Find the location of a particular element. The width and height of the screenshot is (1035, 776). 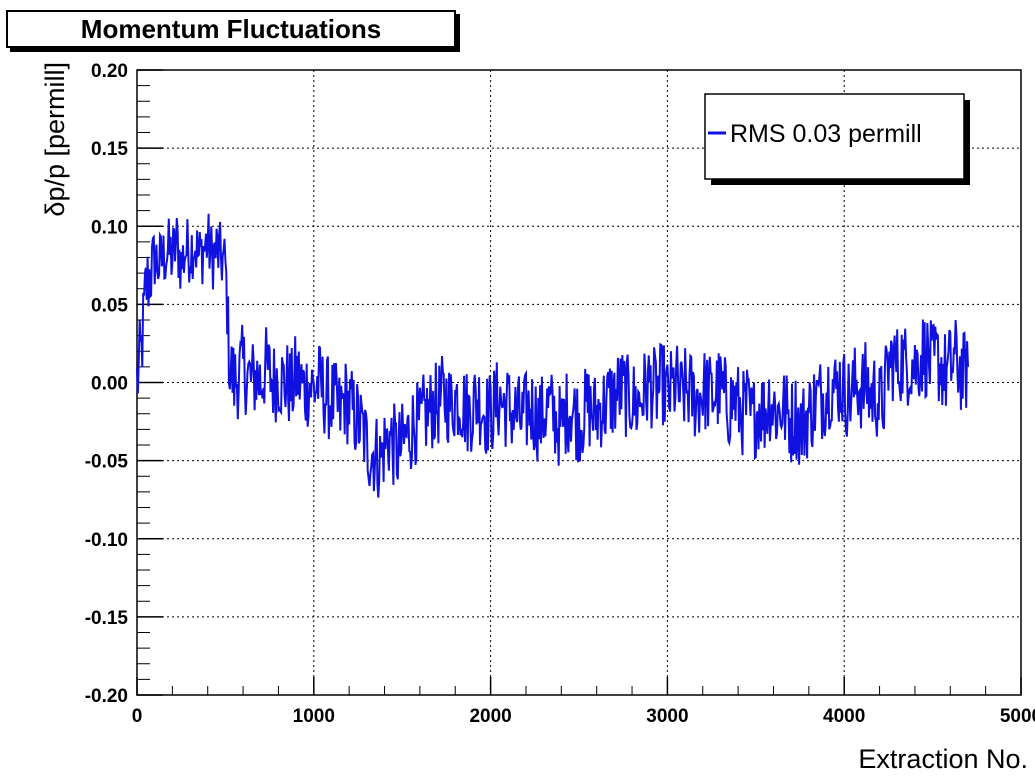

legend-label: RMS 0.03 permill is located at coordinates (826, 134).